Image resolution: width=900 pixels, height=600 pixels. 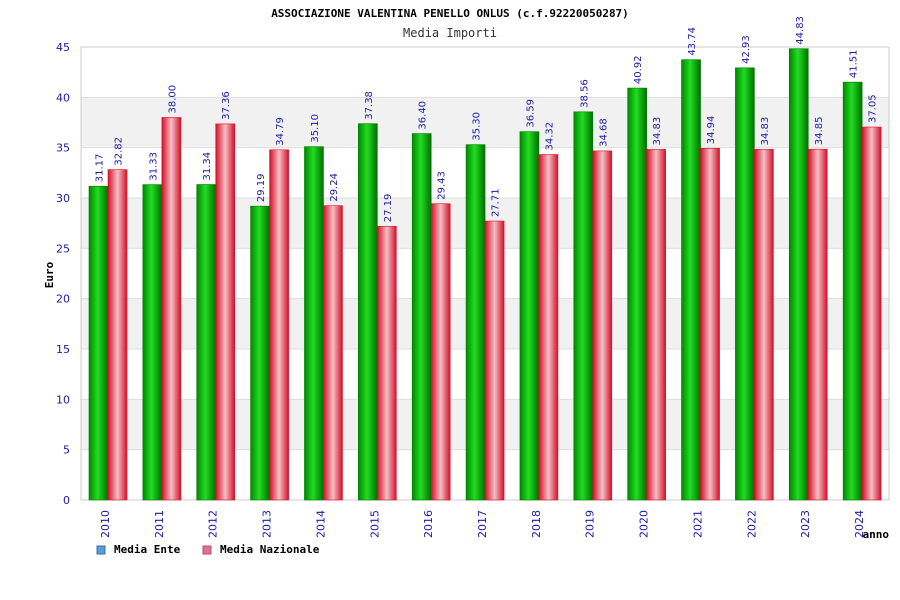 I want to click on data-label: 34.85, so click(x=819, y=131).